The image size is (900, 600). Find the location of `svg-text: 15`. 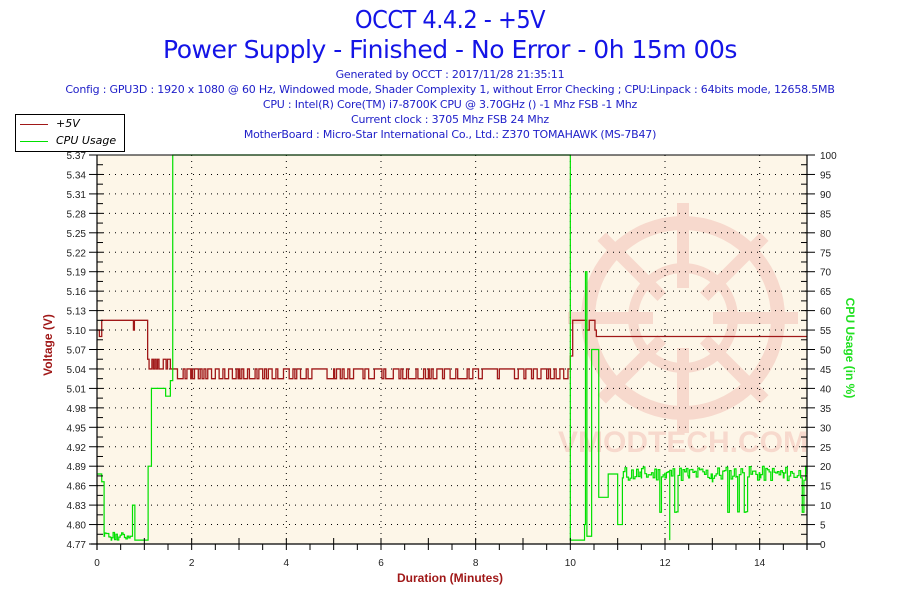

svg-text: 15 is located at coordinates (826, 487).